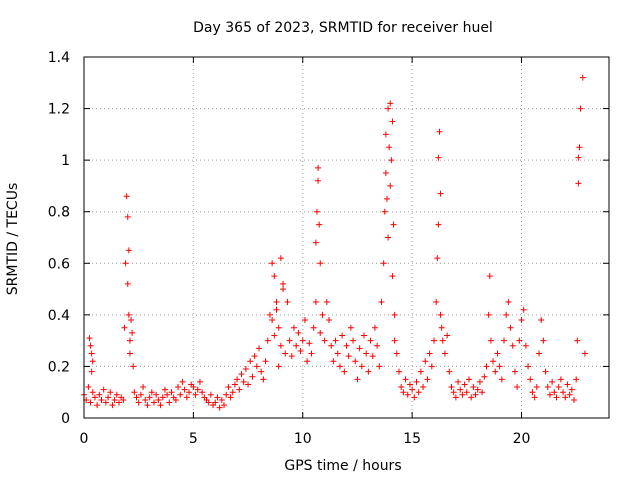 Image resolution: width=640 pixels, height=480 pixels. Describe the element at coordinates (59, 316) in the screenshot. I see `y-tick-label: 0.4` at that location.